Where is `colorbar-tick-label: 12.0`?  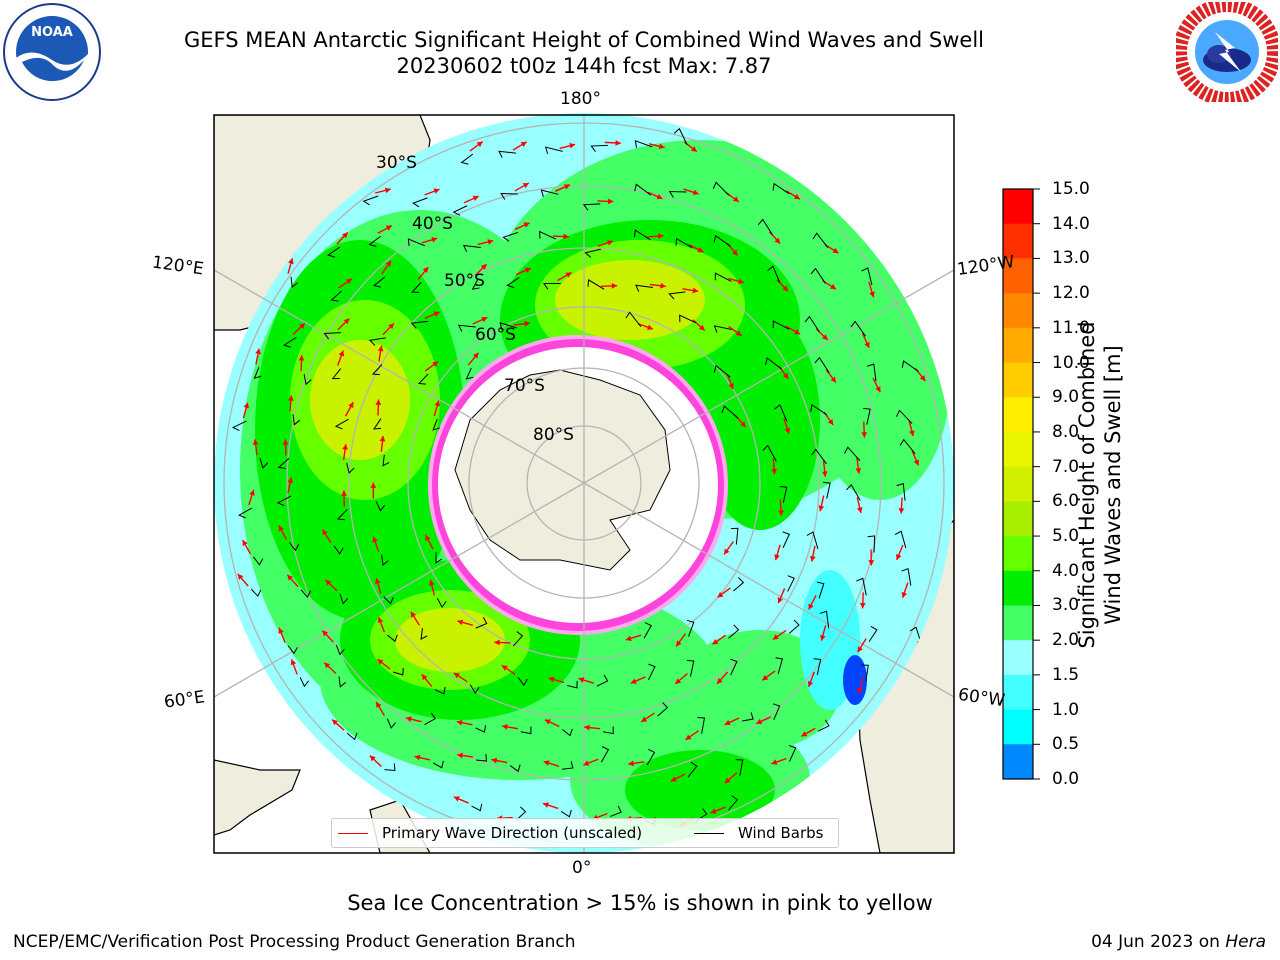
colorbar-tick-label: 12.0 is located at coordinates (1071, 293).